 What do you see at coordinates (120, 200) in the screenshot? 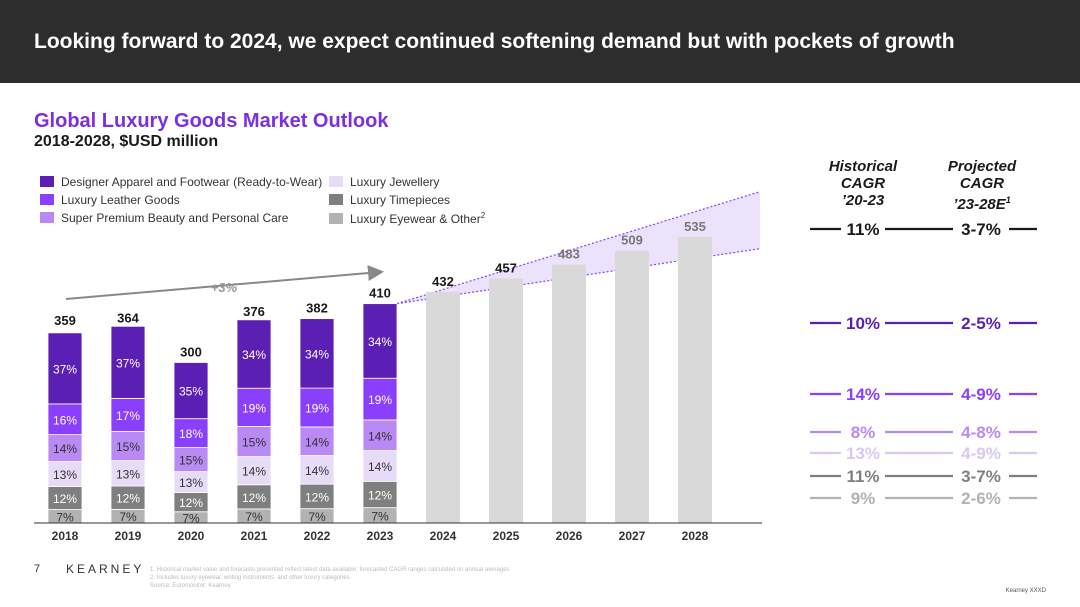
I see `legend-label: Luxury Leather Goods` at bounding box center [120, 200].